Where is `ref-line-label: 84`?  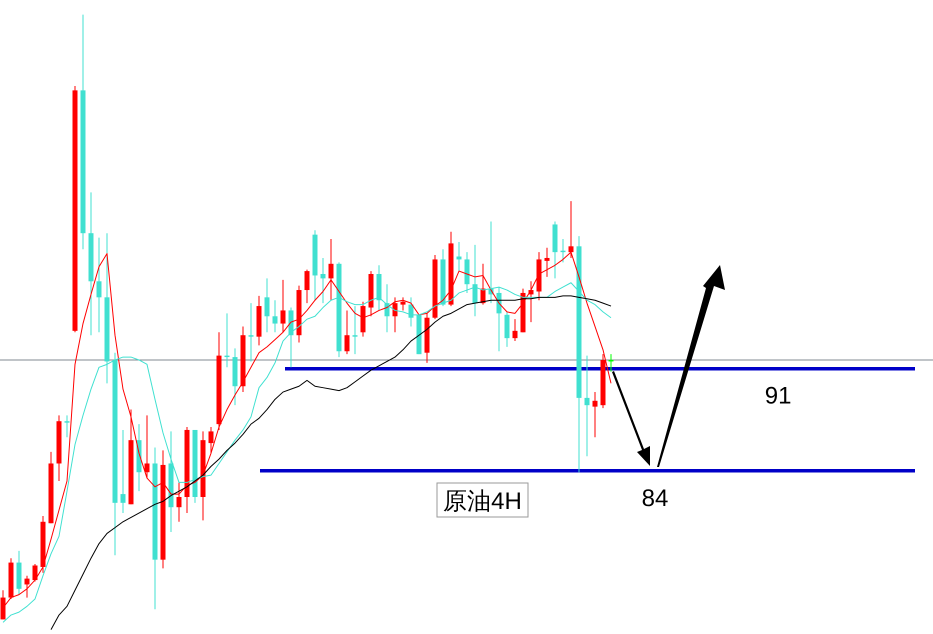 ref-line-label: 84 is located at coordinates (655, 498).